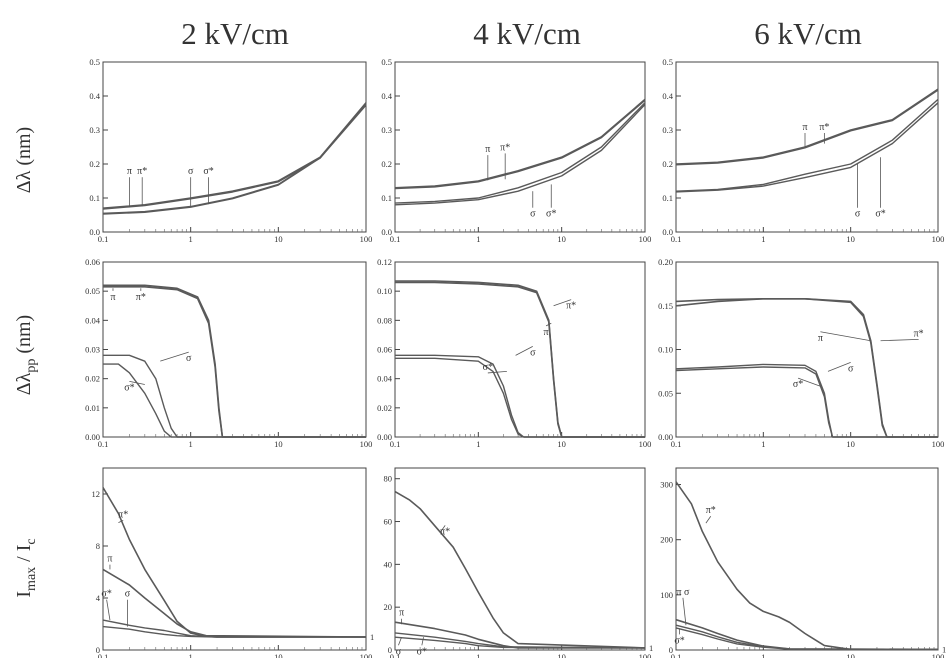 The height and width of the screenshot is (658, 947). I want to click on y-tick-label: 4, so click(98, 598).